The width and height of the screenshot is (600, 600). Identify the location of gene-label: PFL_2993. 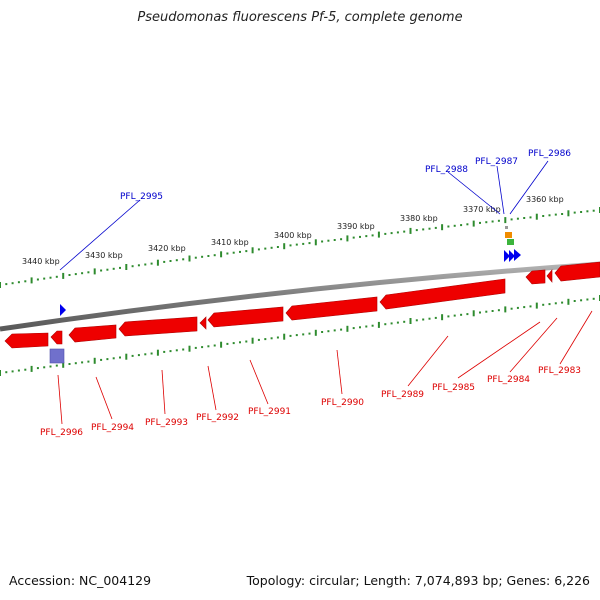
(166, 423).